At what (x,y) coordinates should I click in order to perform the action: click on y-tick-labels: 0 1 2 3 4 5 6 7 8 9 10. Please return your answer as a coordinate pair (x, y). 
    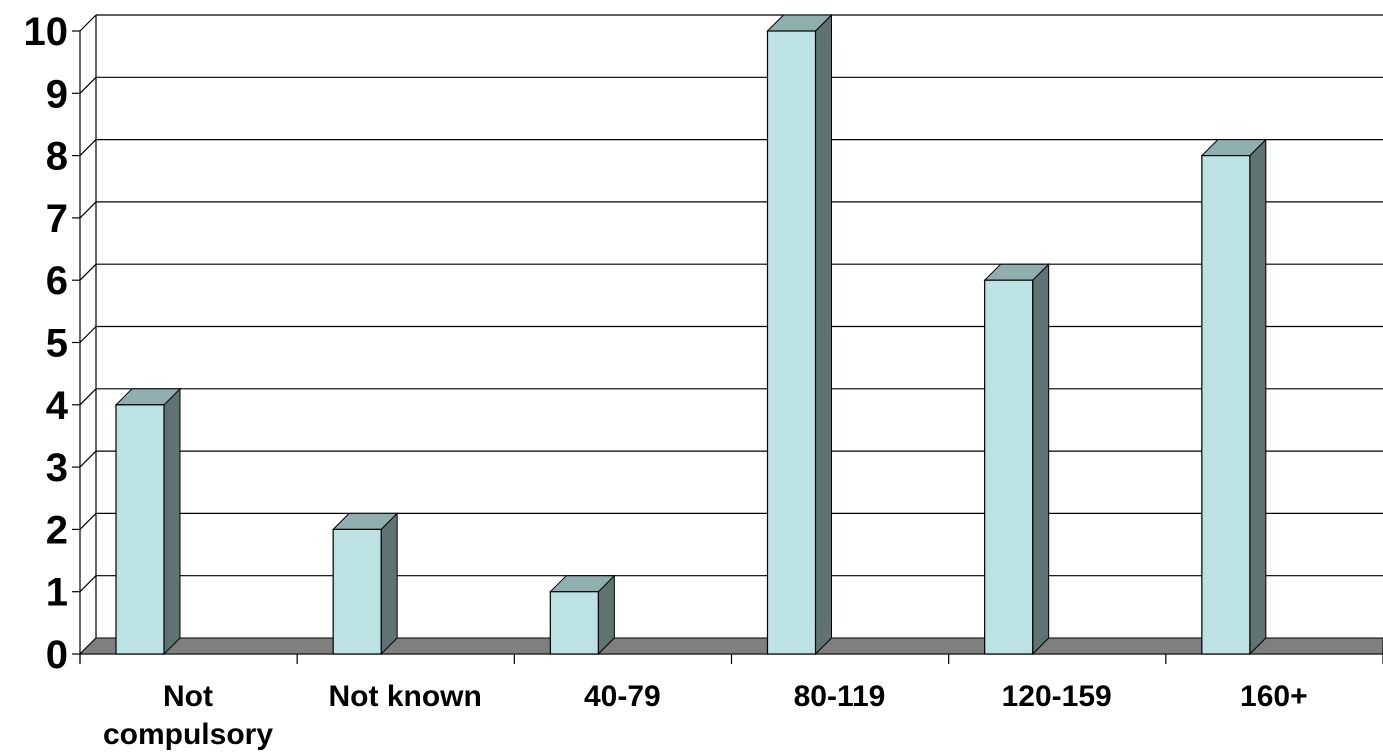
    Looking at the image, I should click on (46, 343).